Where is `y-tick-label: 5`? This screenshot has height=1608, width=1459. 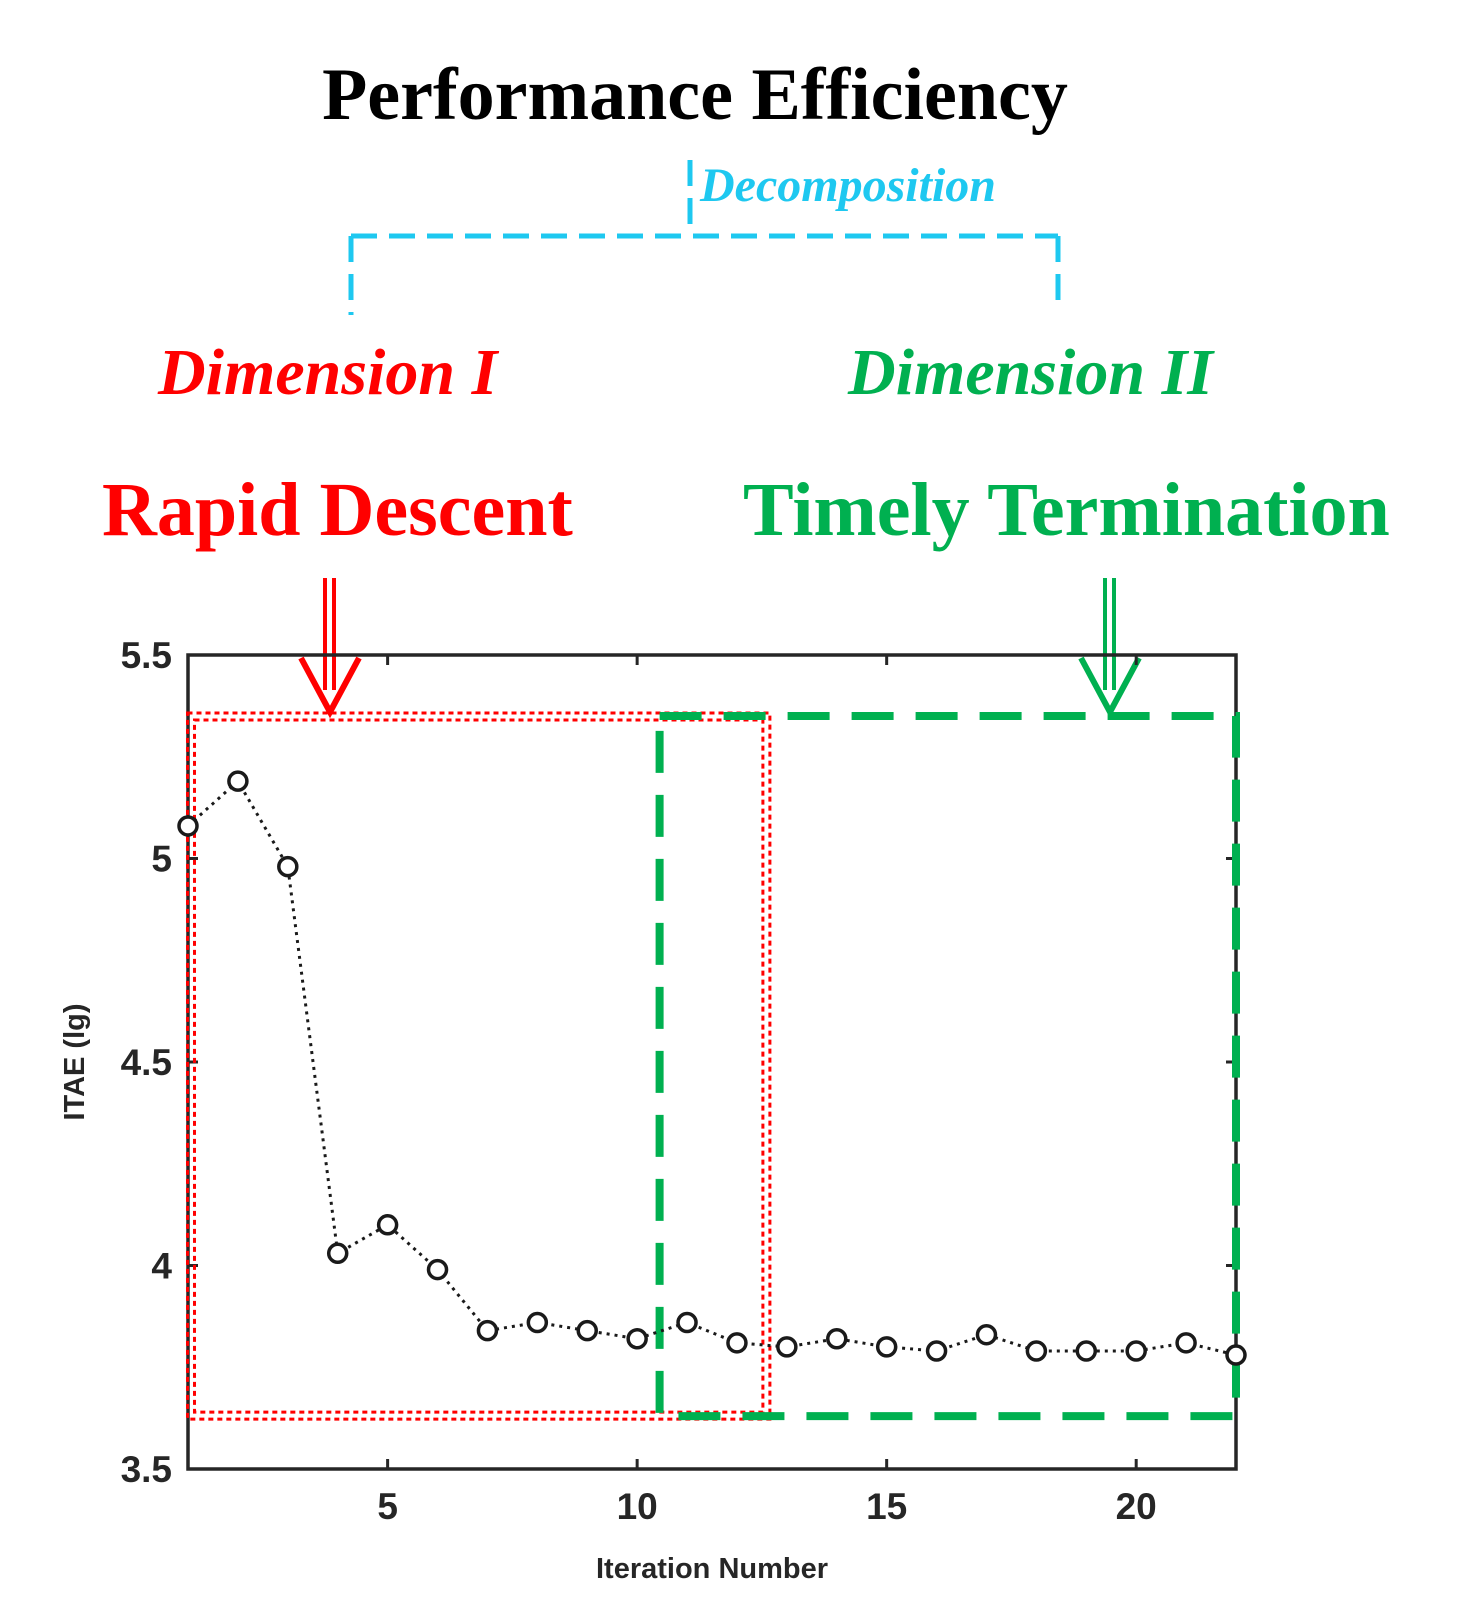 y-tick-label: 5 is located at coordinates (161, 859).